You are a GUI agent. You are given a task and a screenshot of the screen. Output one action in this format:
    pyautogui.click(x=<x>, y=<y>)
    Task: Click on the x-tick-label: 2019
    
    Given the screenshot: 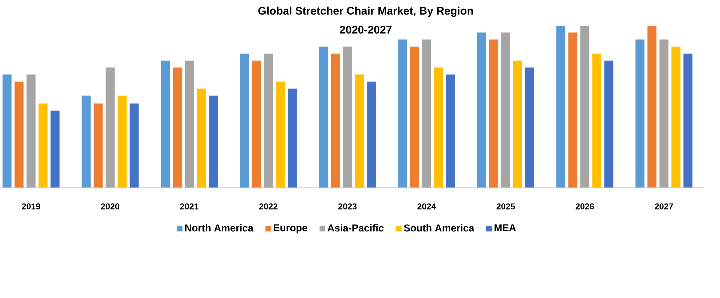 What is the action you would take?
    pyautogui.click(x=31, y=207)
    